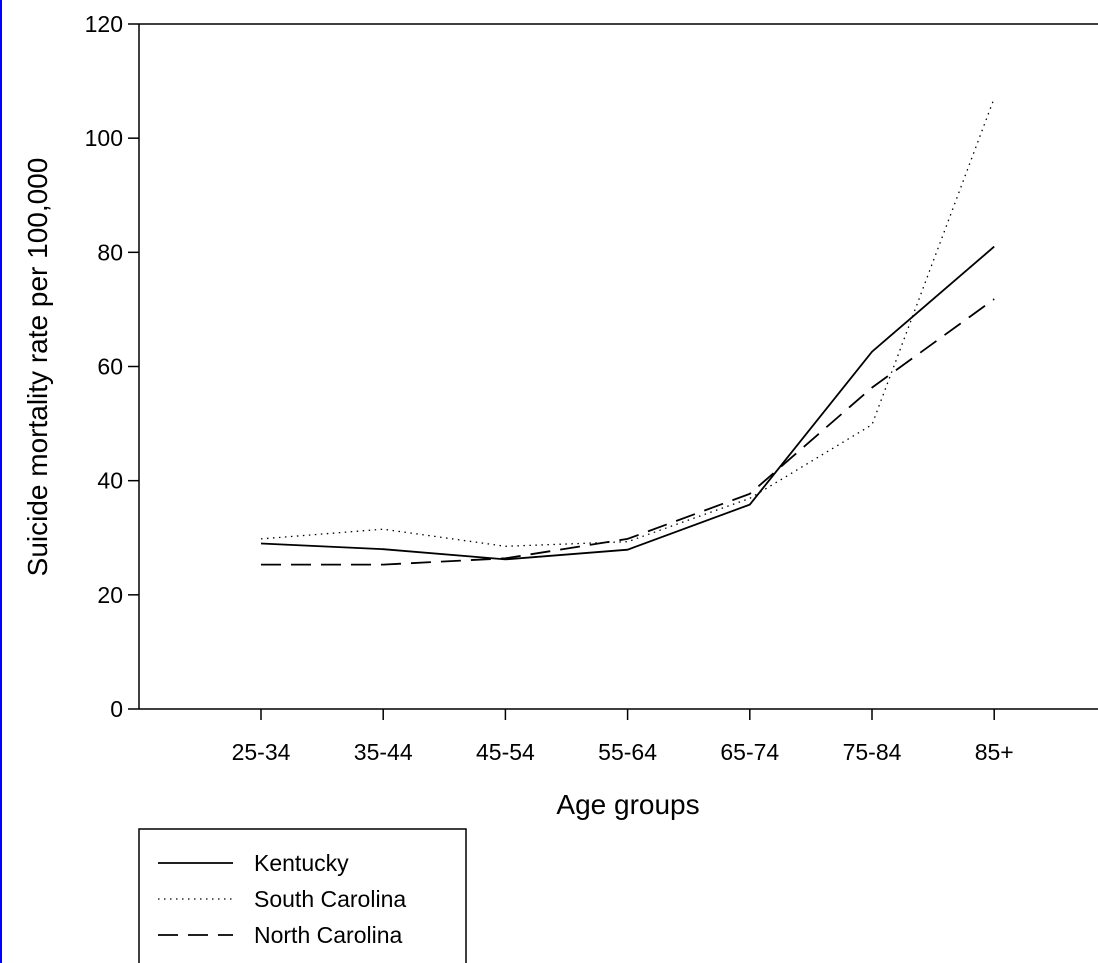 Image resolution: width=1098 pixels, height=963 pixels. Describe the element at coordinates (261, 752) in the screenshot. I see `x-tick-label: 25-34` at that location.